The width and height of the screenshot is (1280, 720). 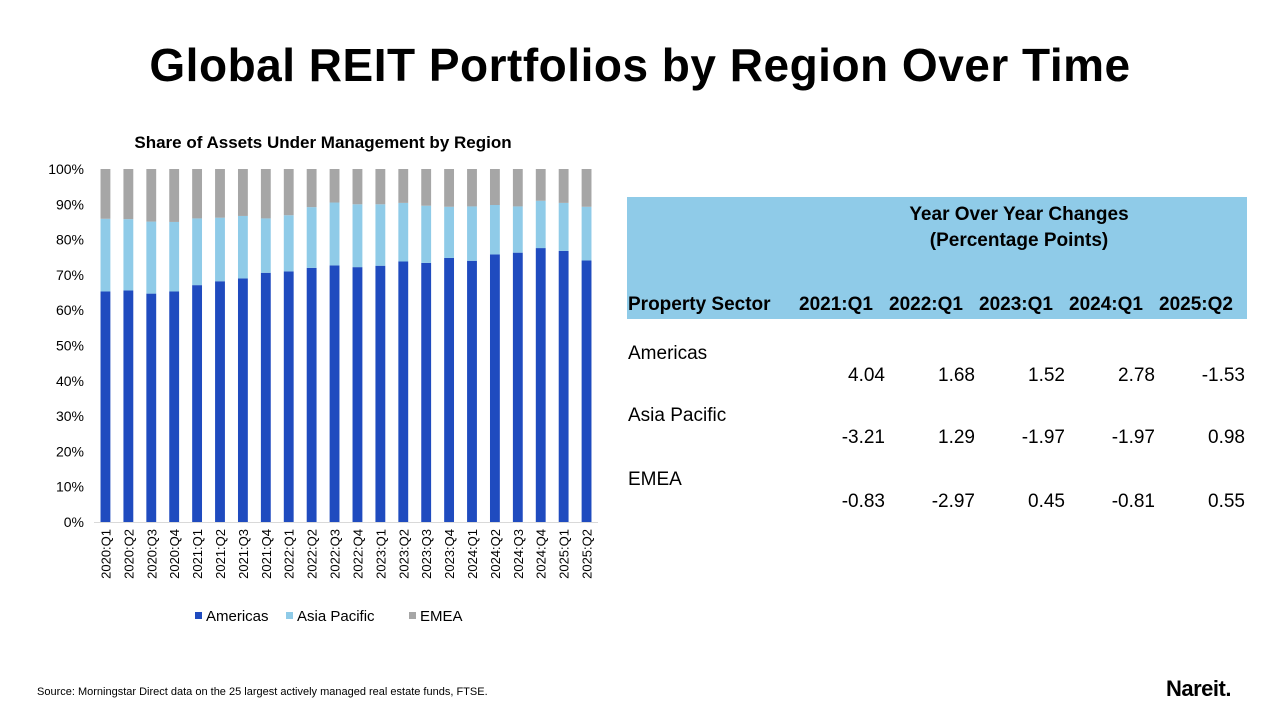 I want to click on x-tick-label: 2021:Q1, so click(x=197, y=554).